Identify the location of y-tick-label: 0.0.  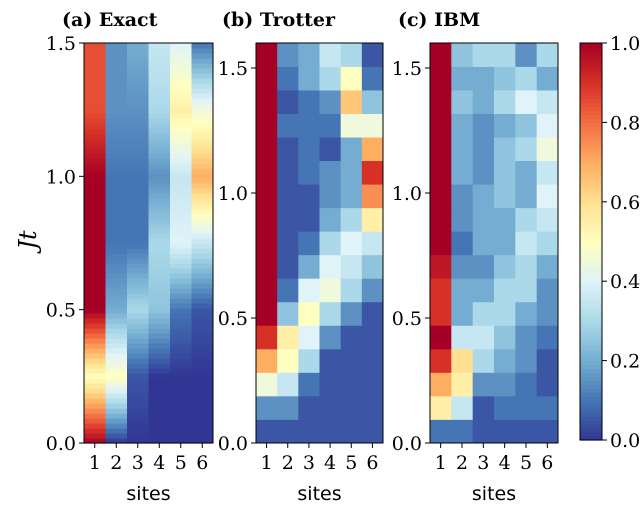
(407, 444).